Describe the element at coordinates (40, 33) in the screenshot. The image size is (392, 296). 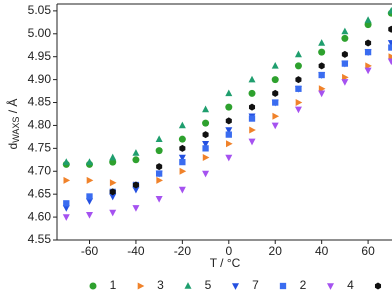
I see `y-tick-label: 5.00` at that location.